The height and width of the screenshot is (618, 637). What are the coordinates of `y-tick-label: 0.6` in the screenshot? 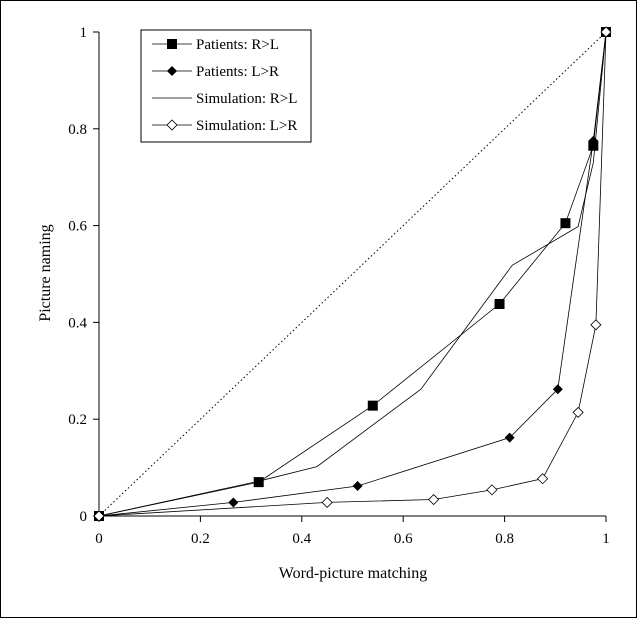 It's located at (77, 227).